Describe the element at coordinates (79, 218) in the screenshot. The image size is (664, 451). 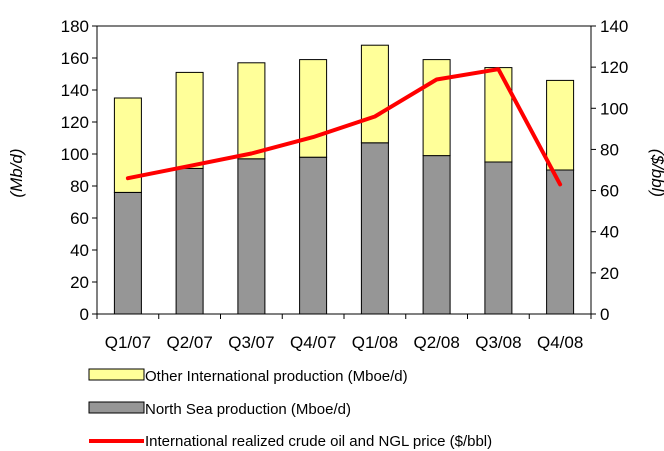
I see `y-tick-label: 60` at that location.